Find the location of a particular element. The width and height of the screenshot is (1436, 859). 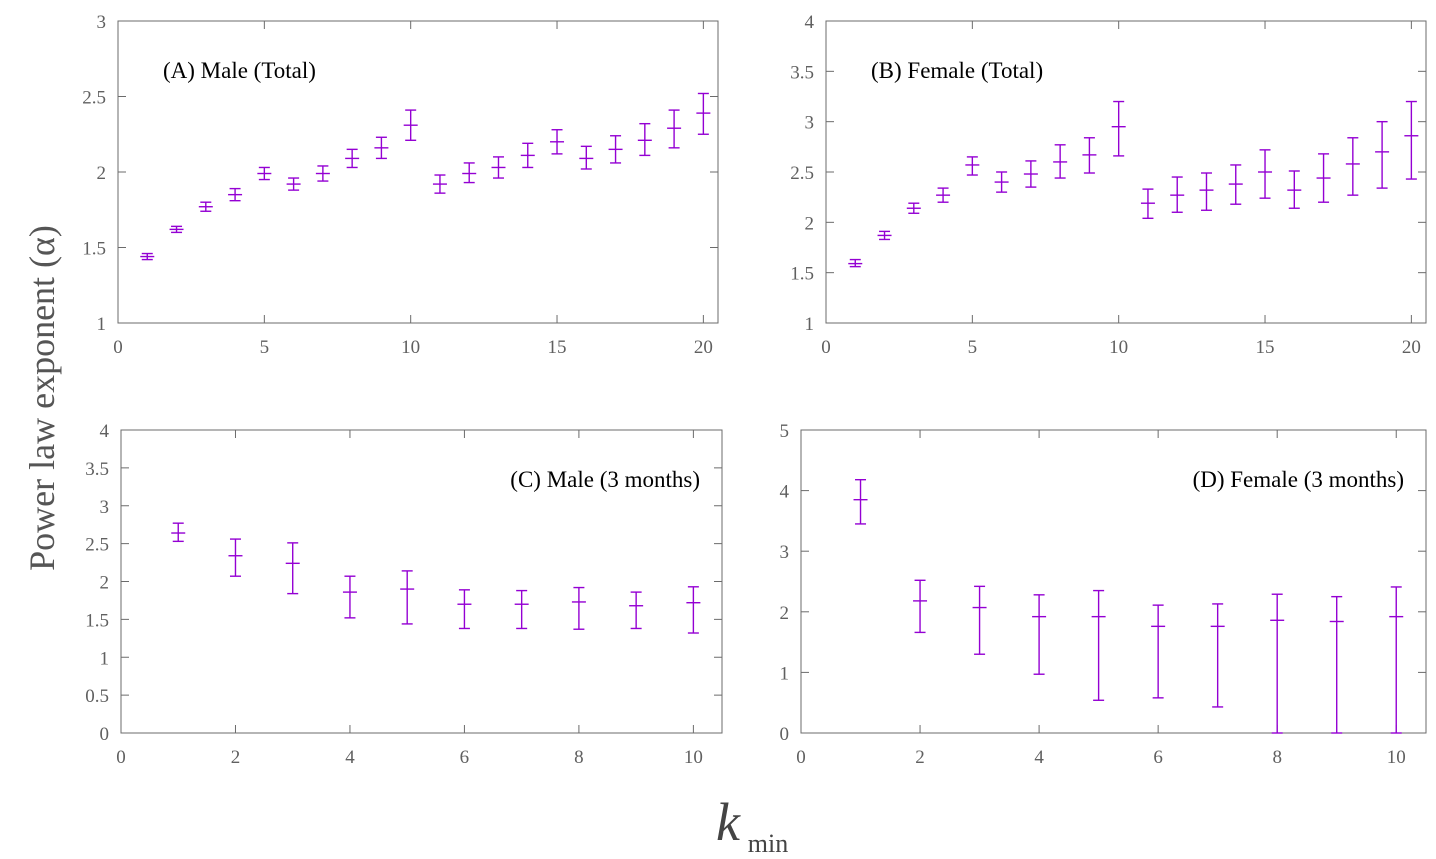

panel-title: (C) Male (3 months) is located at coordinates (605, 479).